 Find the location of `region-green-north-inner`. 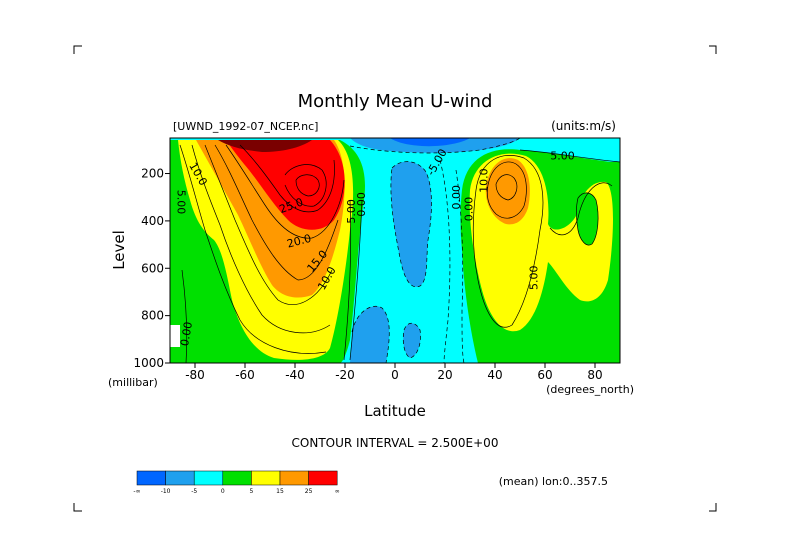

region-green-north-inner is located at coordinates (587, 219).